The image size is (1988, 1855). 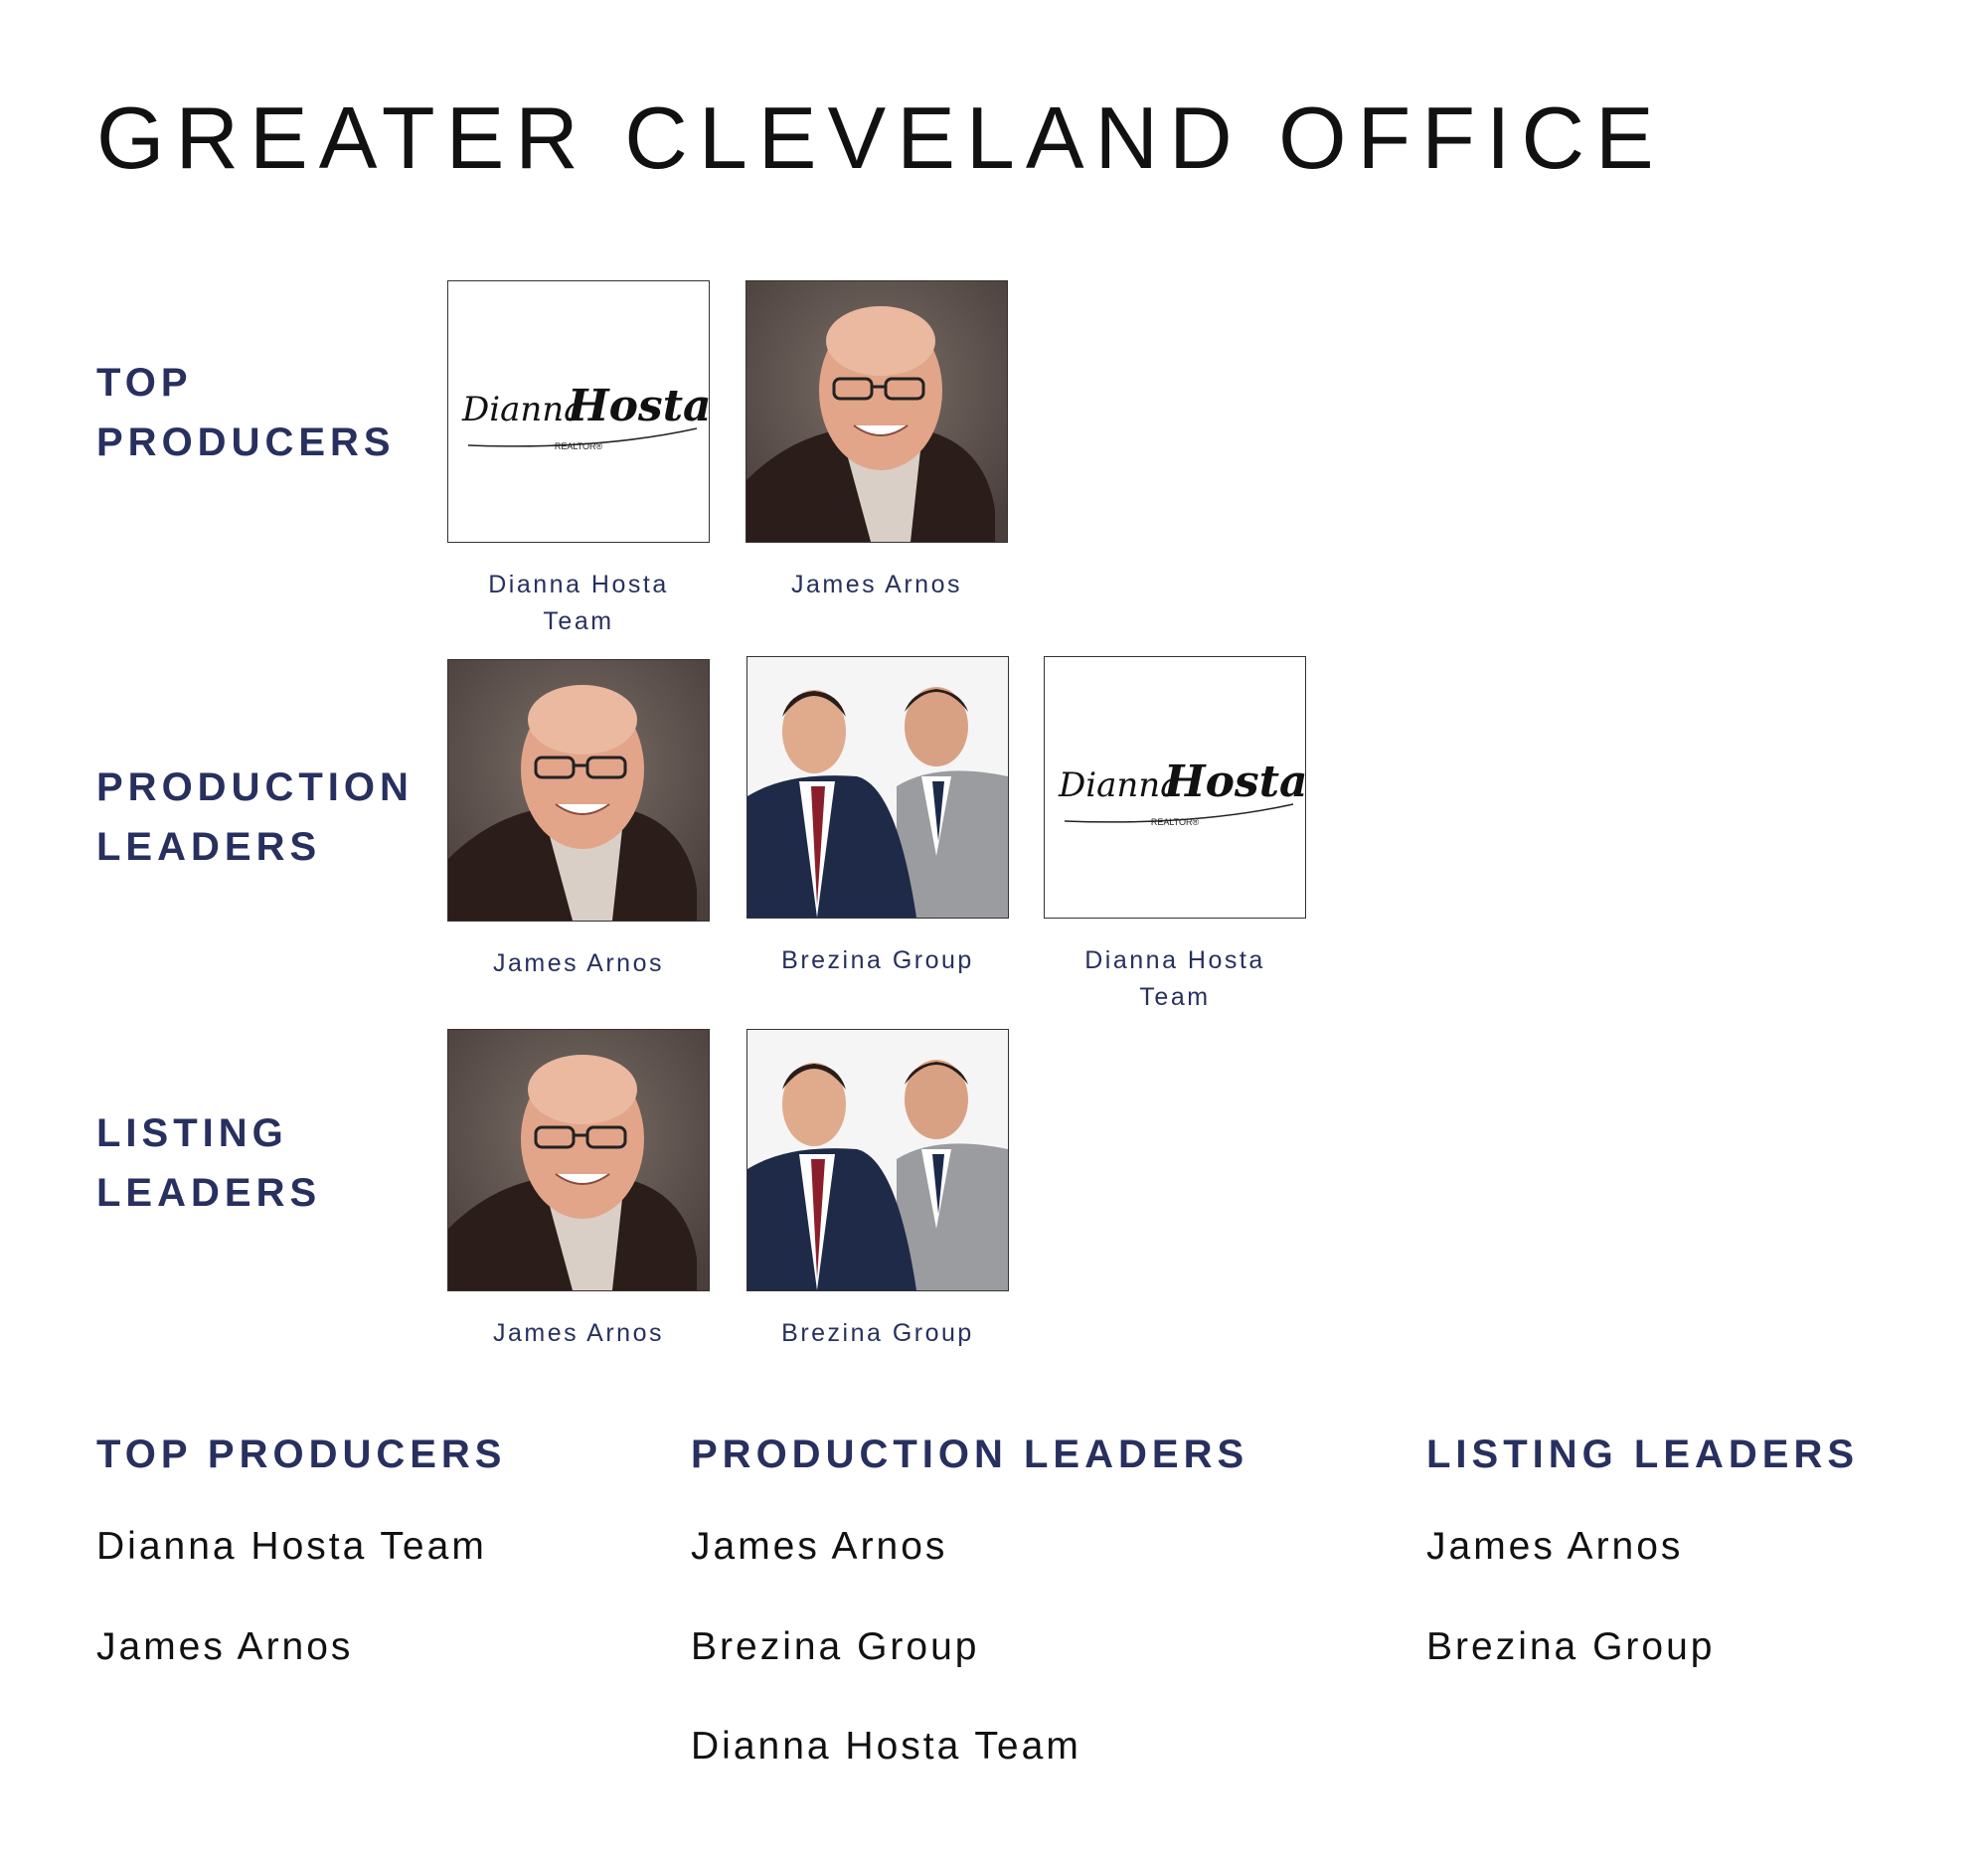 What do you see at coordinates (255, 787) in the screenshot?
I see `label-line: PRODUCTION` at bounding box center [255, 787].